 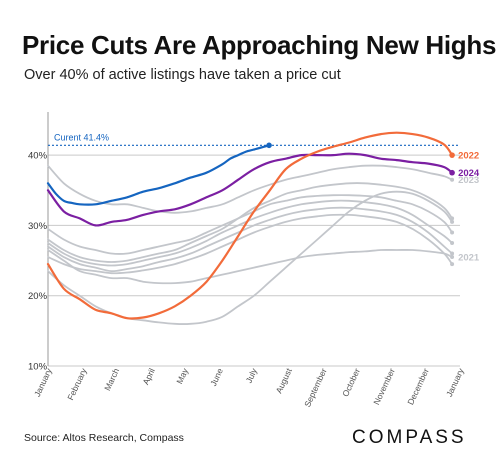 I want to click on series-endpoint-2023, so click(x=452, y=179).